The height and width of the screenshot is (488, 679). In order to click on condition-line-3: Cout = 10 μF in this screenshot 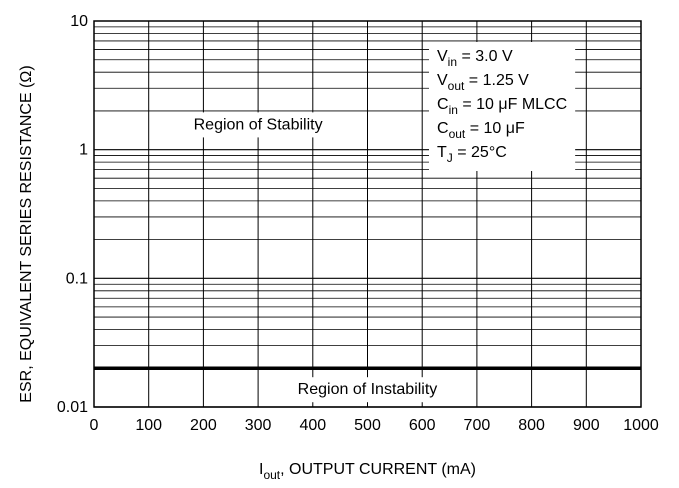, I will do `click(481, 130)`.